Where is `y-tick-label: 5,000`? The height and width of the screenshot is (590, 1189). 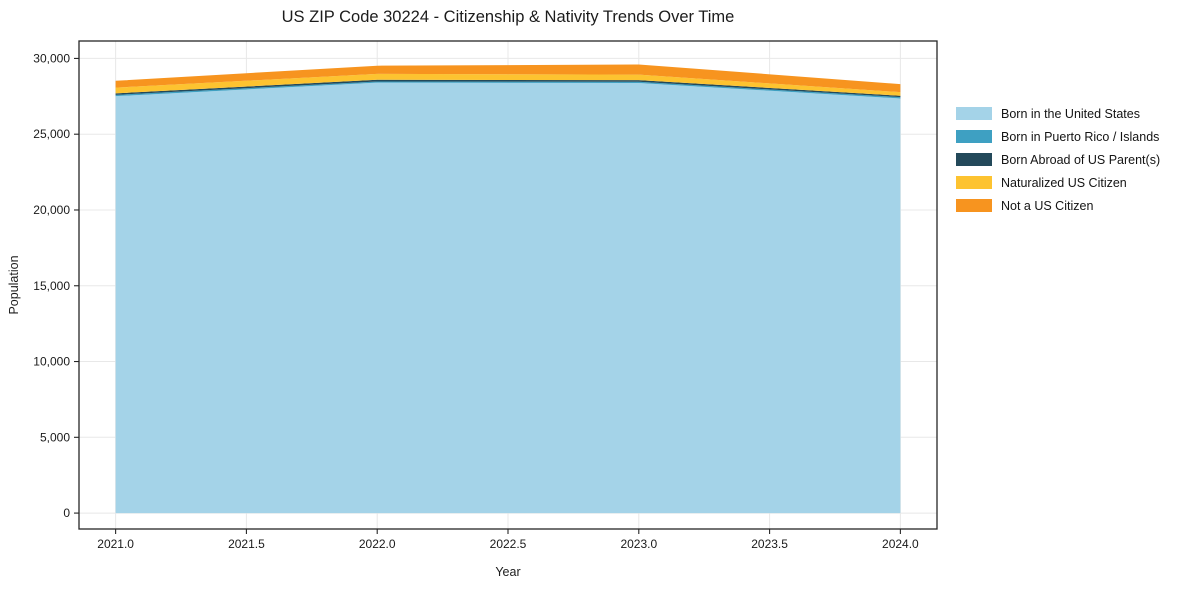
y-tick-label: 5,000 is located at coordinates (55, 437).